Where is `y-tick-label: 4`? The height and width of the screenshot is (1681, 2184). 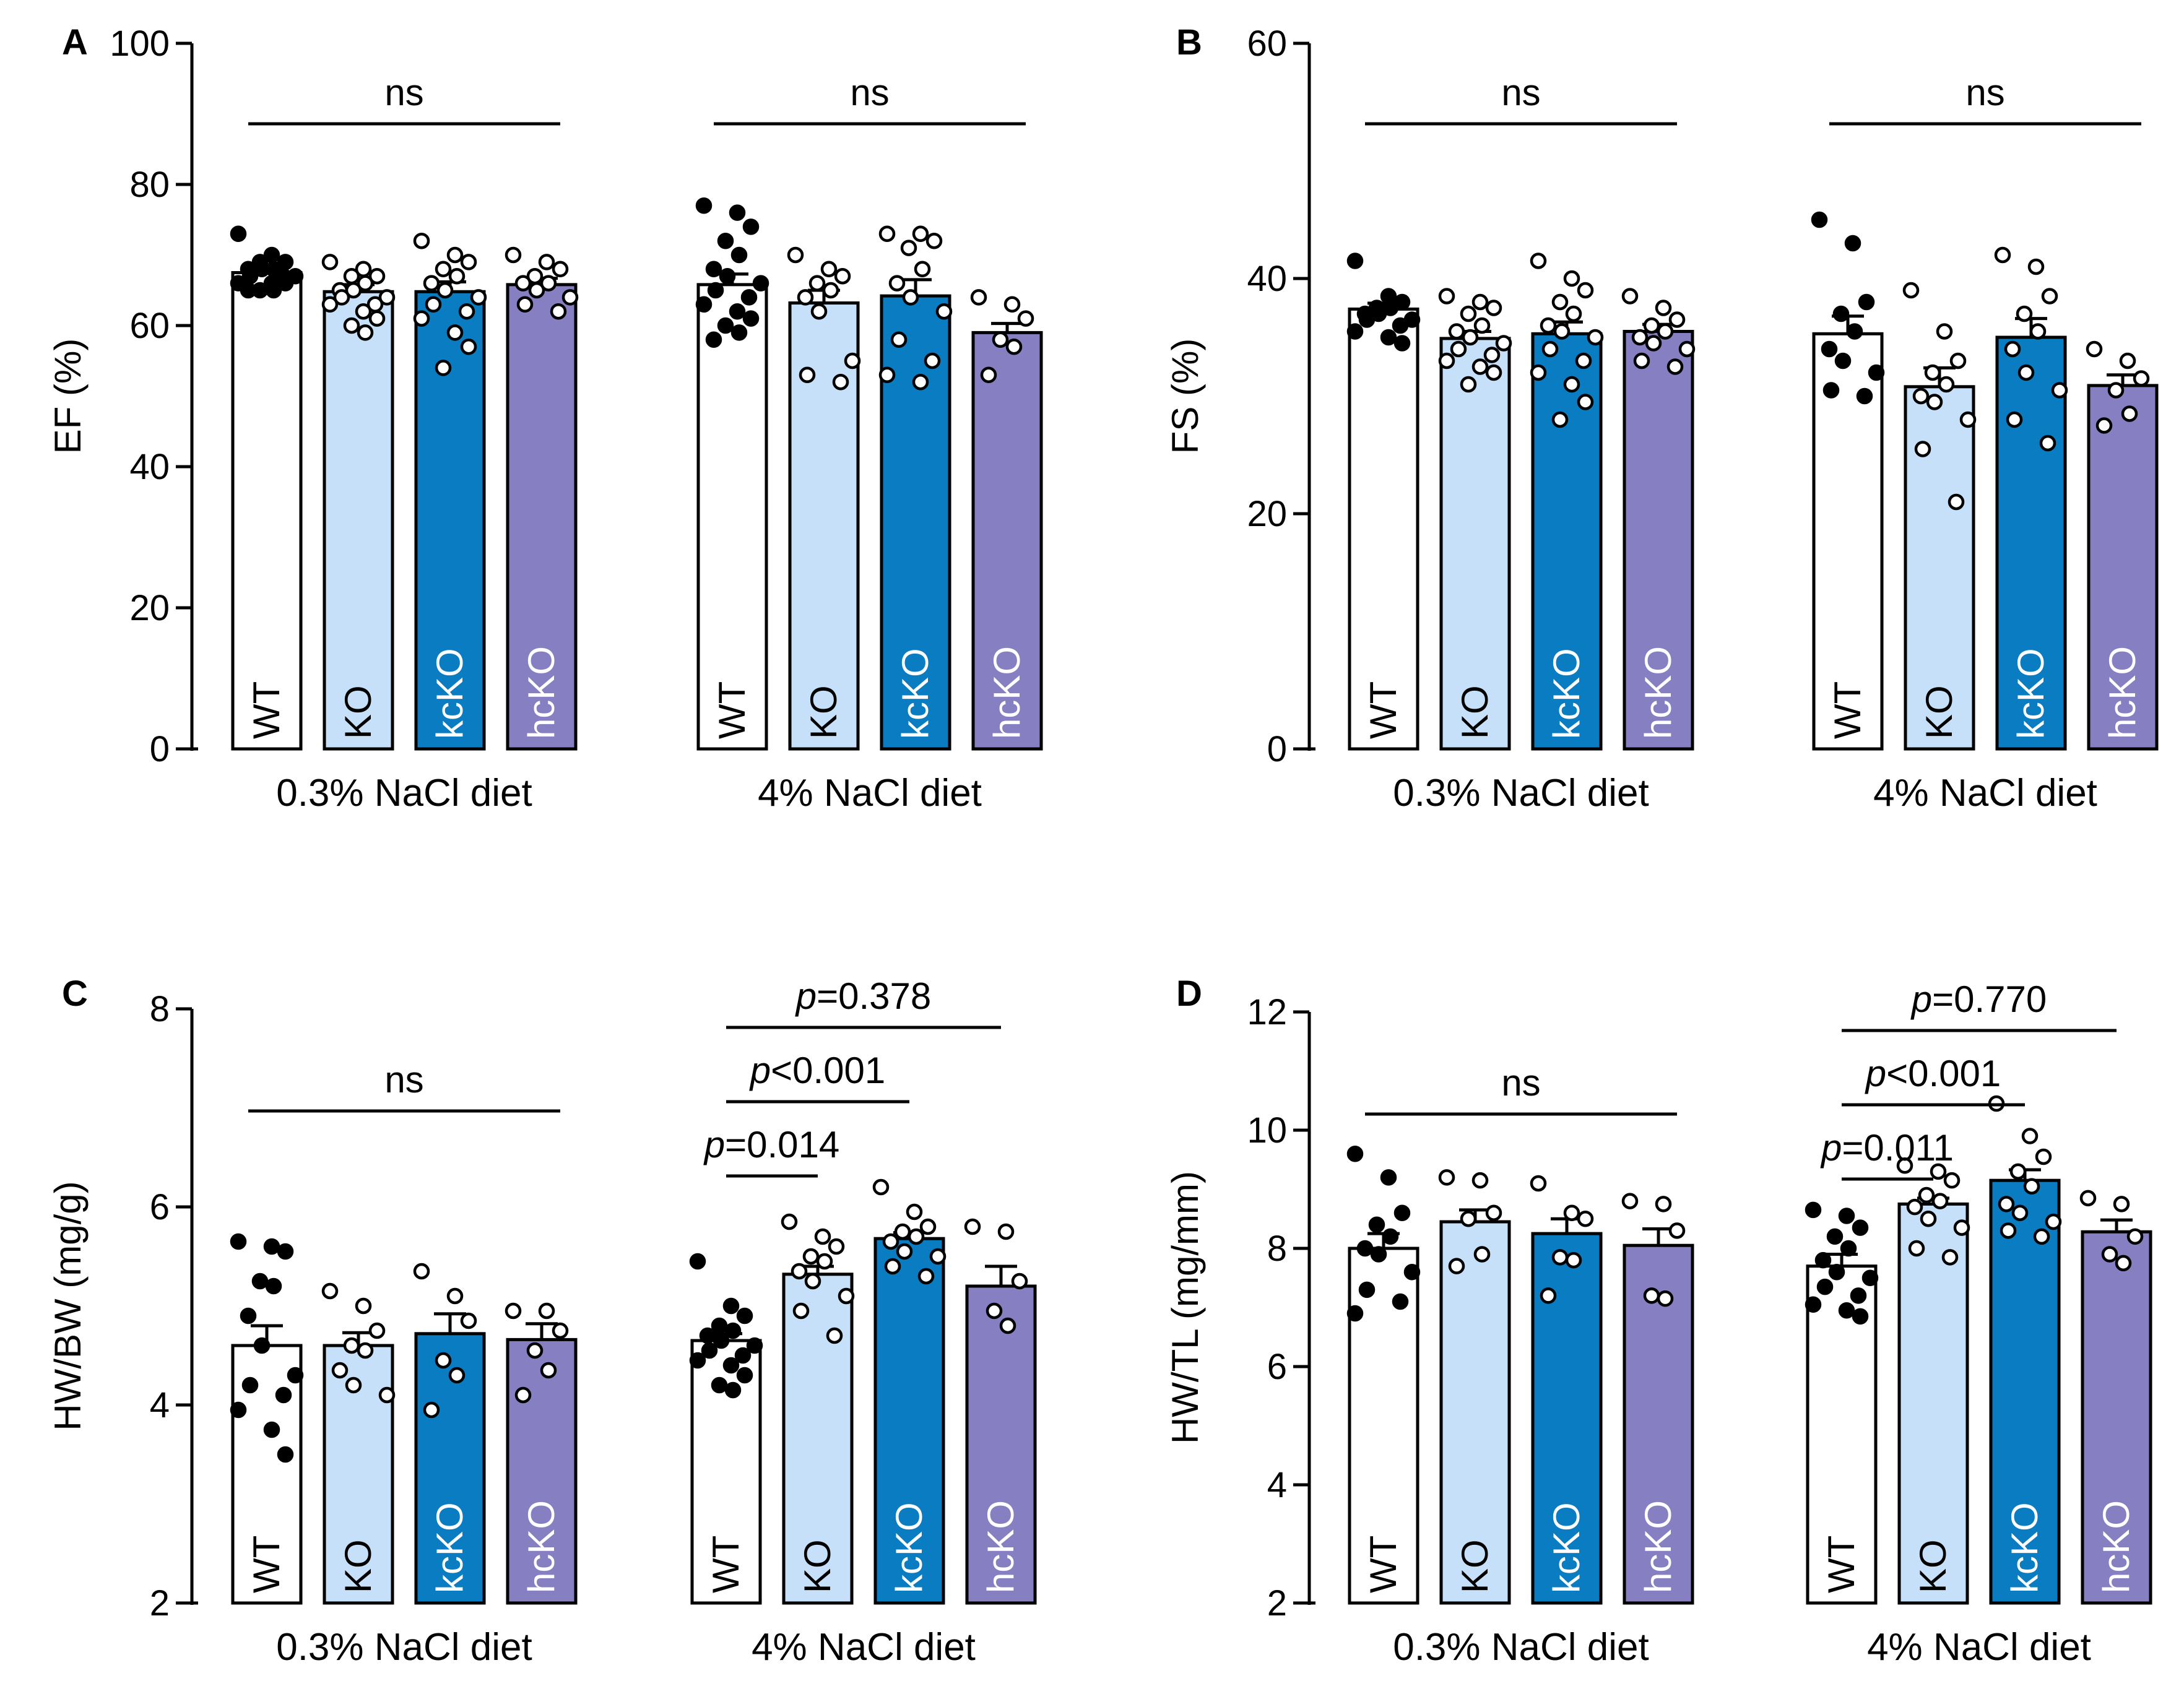 y-tick-label: 4 is located at coordinates (1277, 1485).